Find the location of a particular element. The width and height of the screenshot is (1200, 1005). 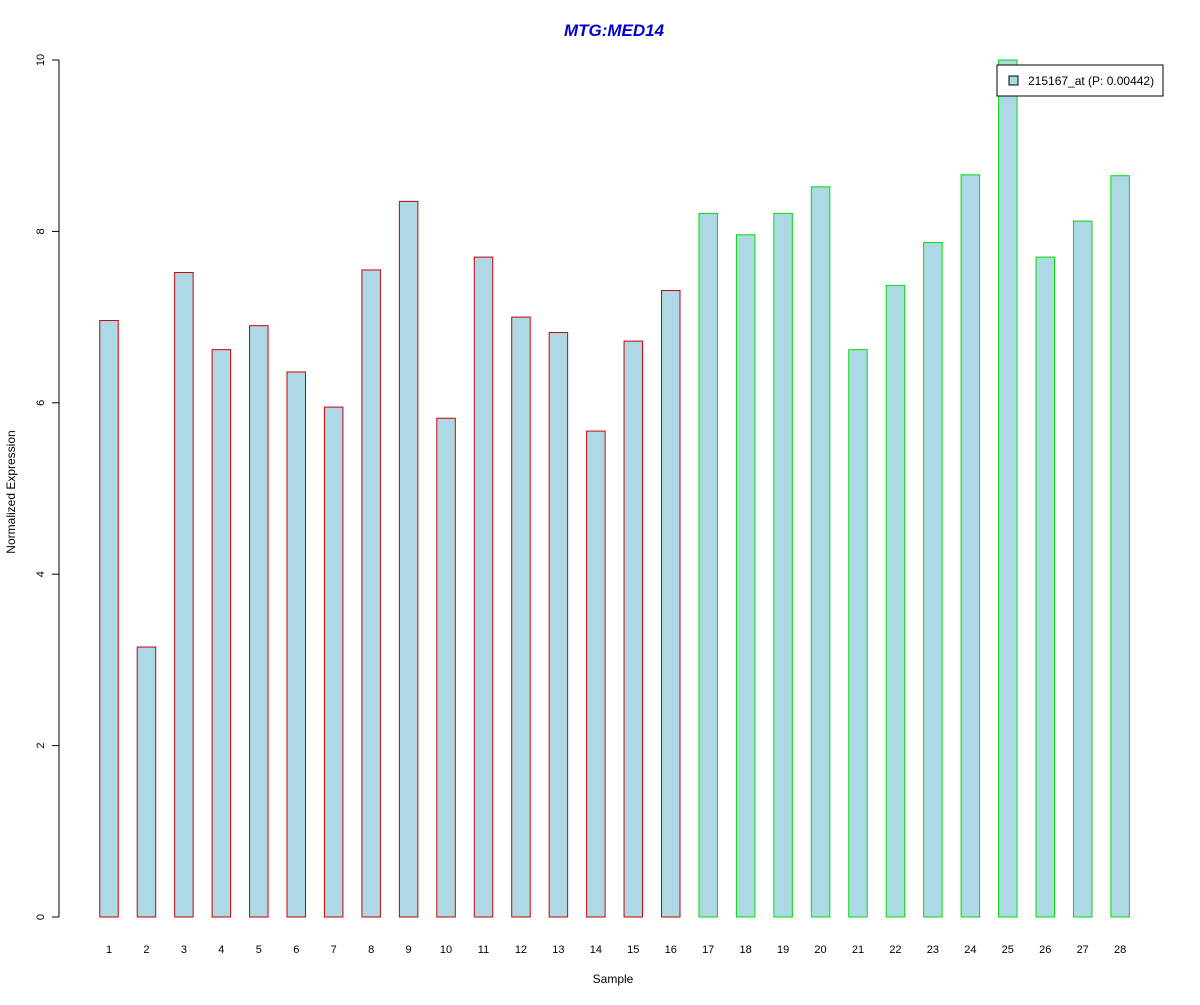

x-tick-label: 18 is located at coordinates (746, 950).